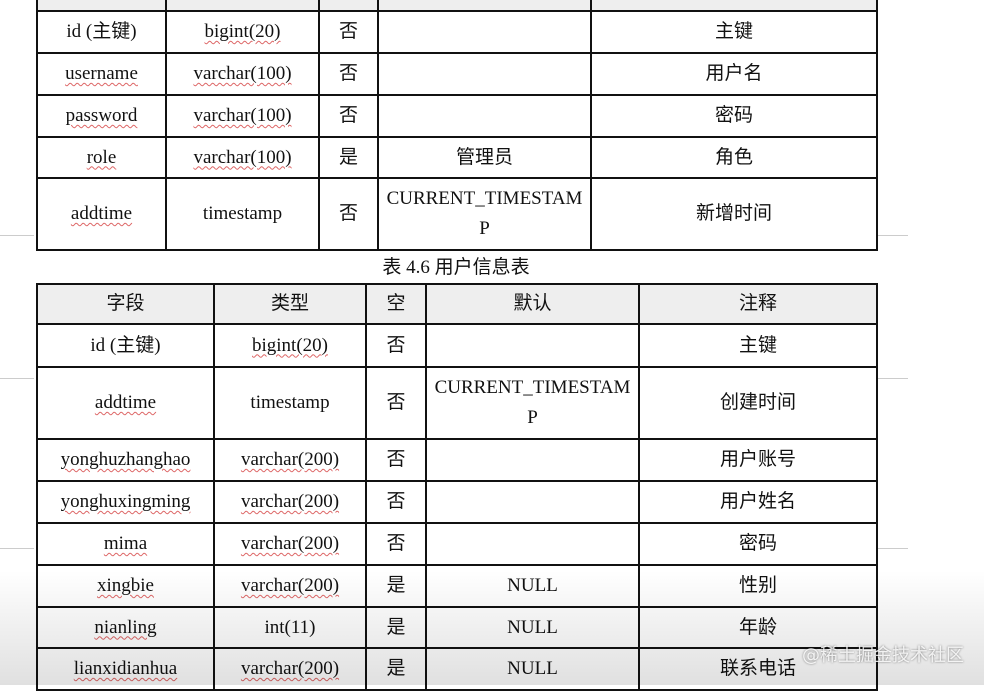  I want to click on cell-text: 性别, so click(757, 585).